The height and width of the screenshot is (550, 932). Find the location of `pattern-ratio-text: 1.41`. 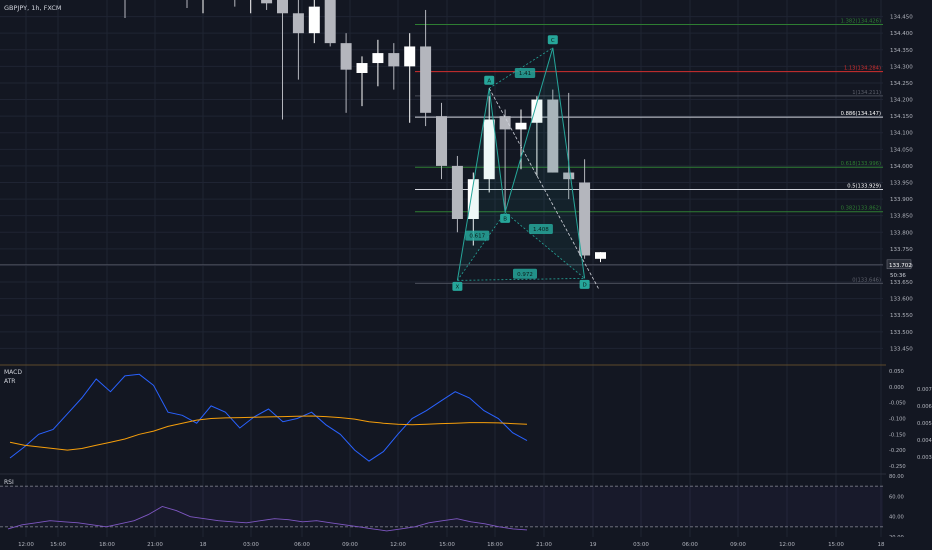

pattern-ratio-text: 1.41 is located at coordinates (525, 74).